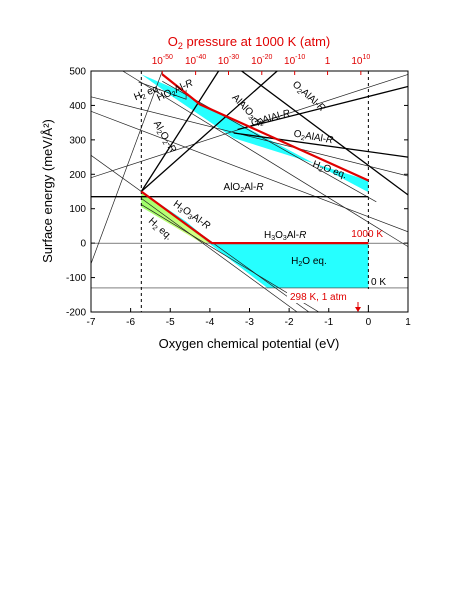 Image resolution: width=464 pixels, height=607 pixels. I want to click on x-tick-label: -6, so click(130, 322).